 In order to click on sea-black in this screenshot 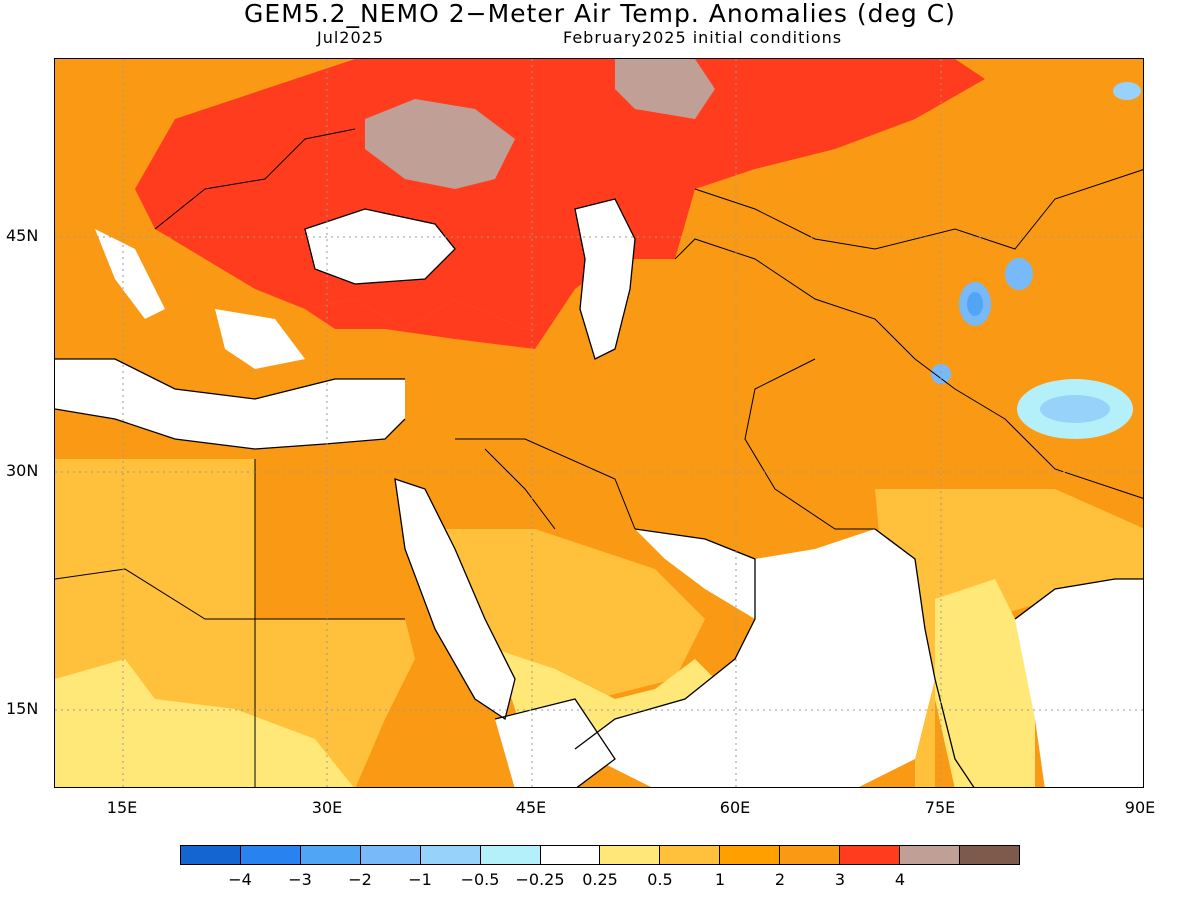, I will do `click(380, 246)`.